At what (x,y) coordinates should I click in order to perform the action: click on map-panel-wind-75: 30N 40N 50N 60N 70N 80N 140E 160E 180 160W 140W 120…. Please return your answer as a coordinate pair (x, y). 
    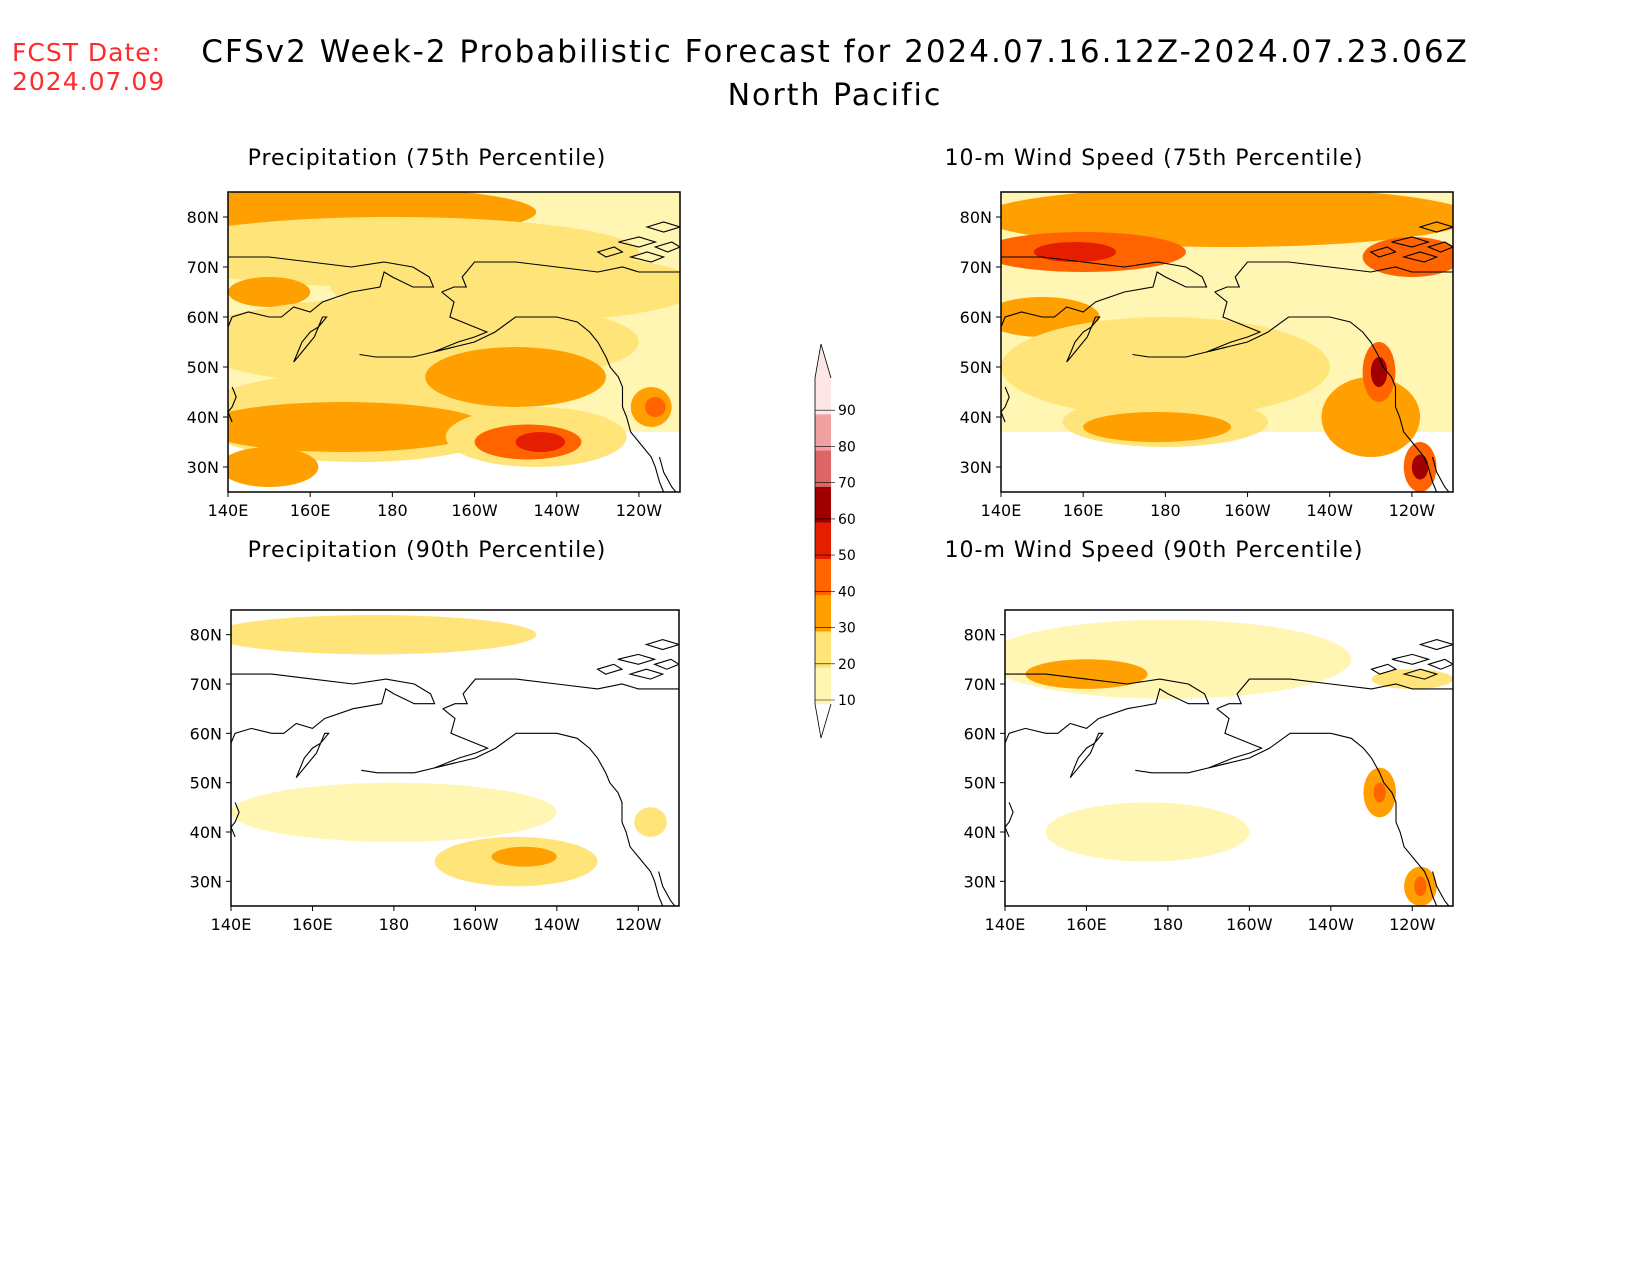
    Looking at the image, I should click on (1207, 355).